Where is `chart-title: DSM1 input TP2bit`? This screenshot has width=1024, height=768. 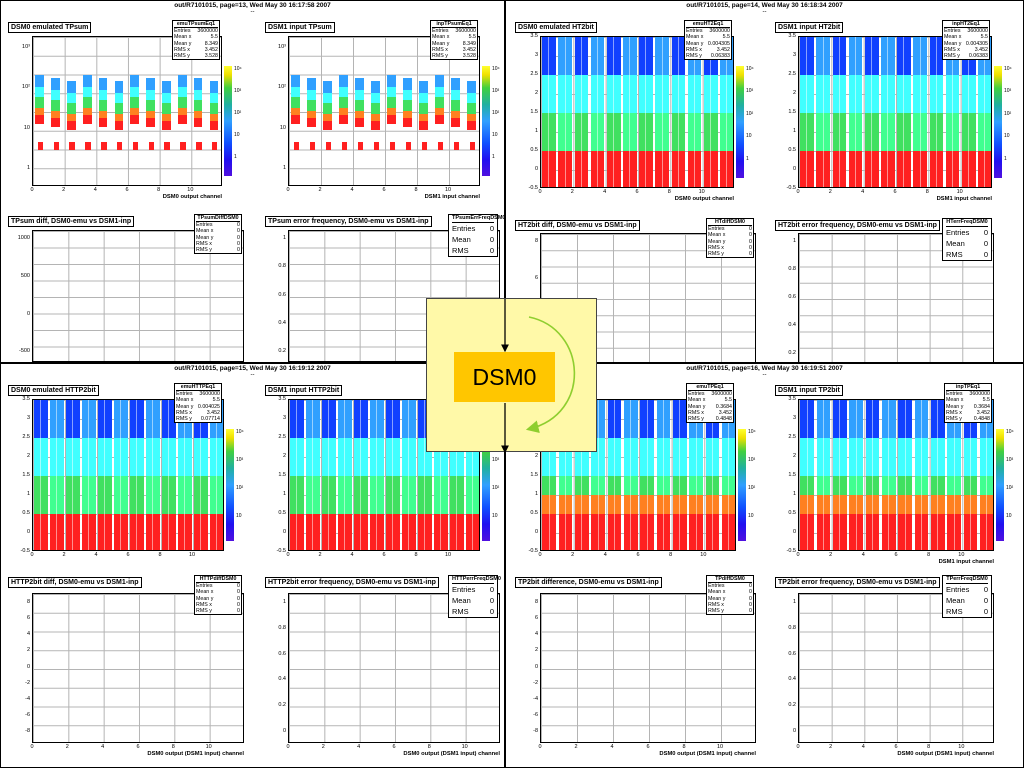
chart-title: DSM1 input TP2bit is located at coordinates (809, 390).